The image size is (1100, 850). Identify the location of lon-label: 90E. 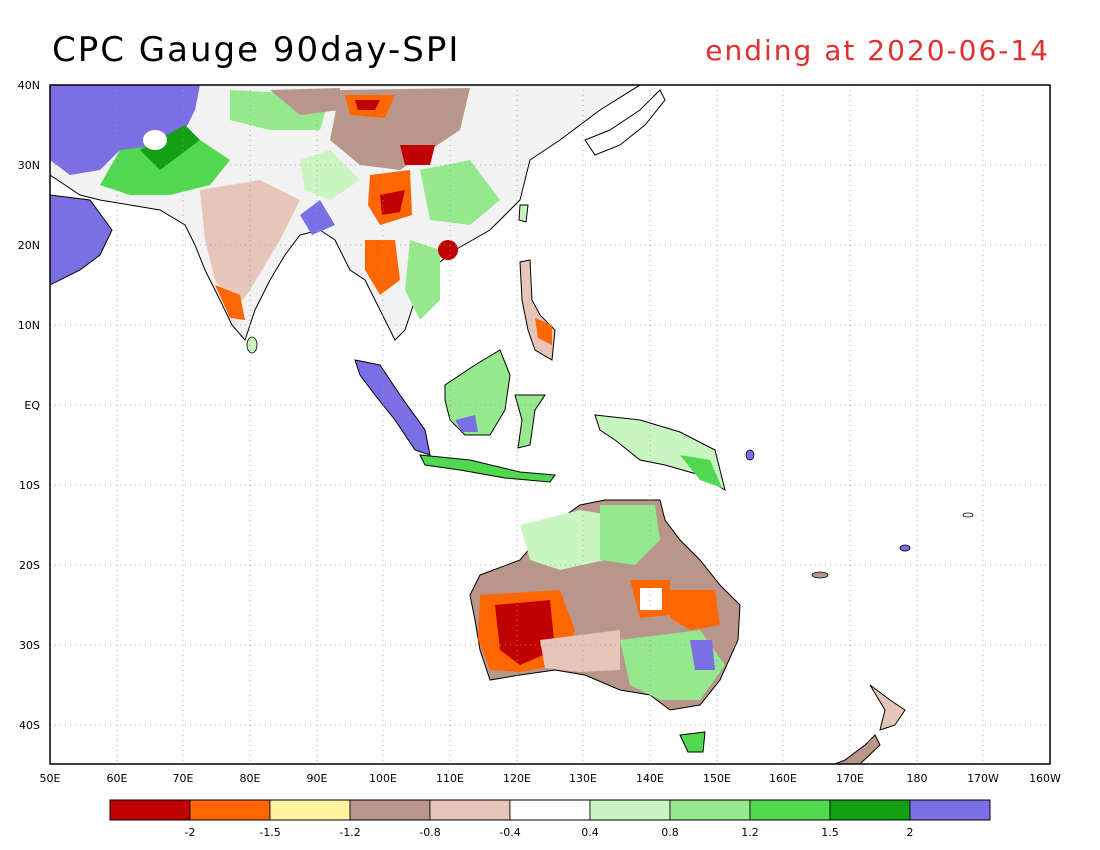
(317, 778).